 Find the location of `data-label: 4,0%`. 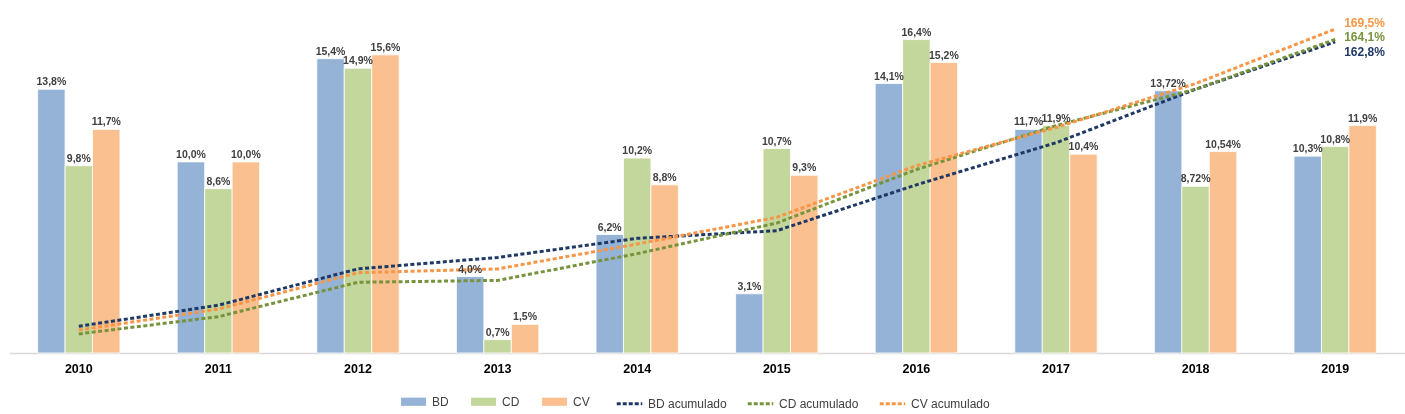

data-label: 4,0% is located at coordinates (470, 268).